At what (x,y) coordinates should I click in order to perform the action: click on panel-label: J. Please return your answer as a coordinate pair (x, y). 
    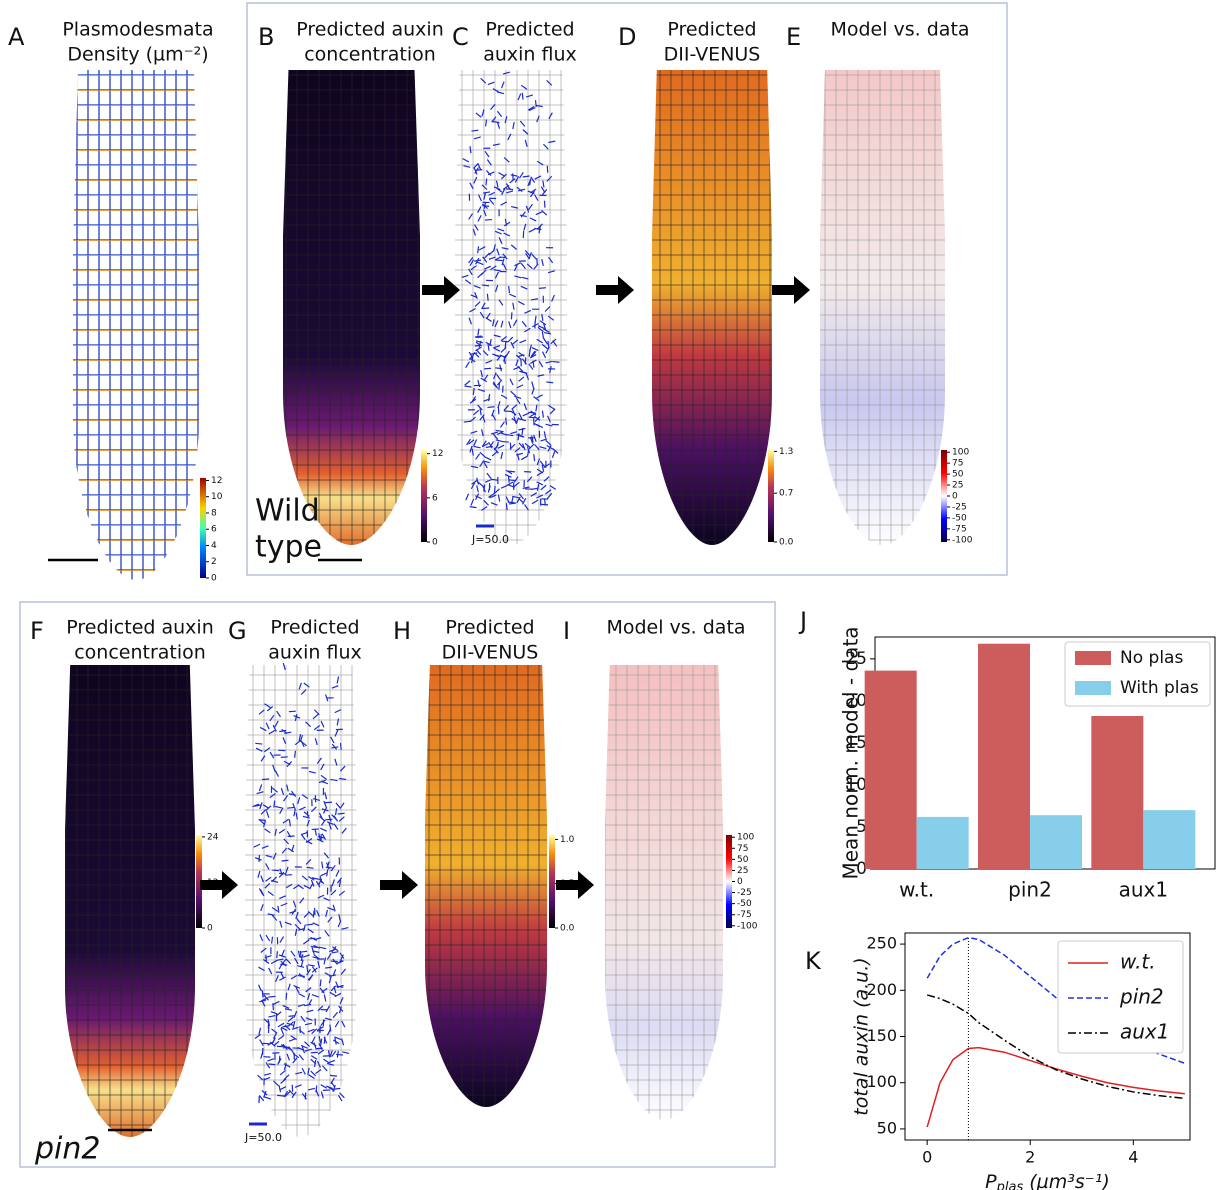
    Looking at the image, I should click on (802, 621).